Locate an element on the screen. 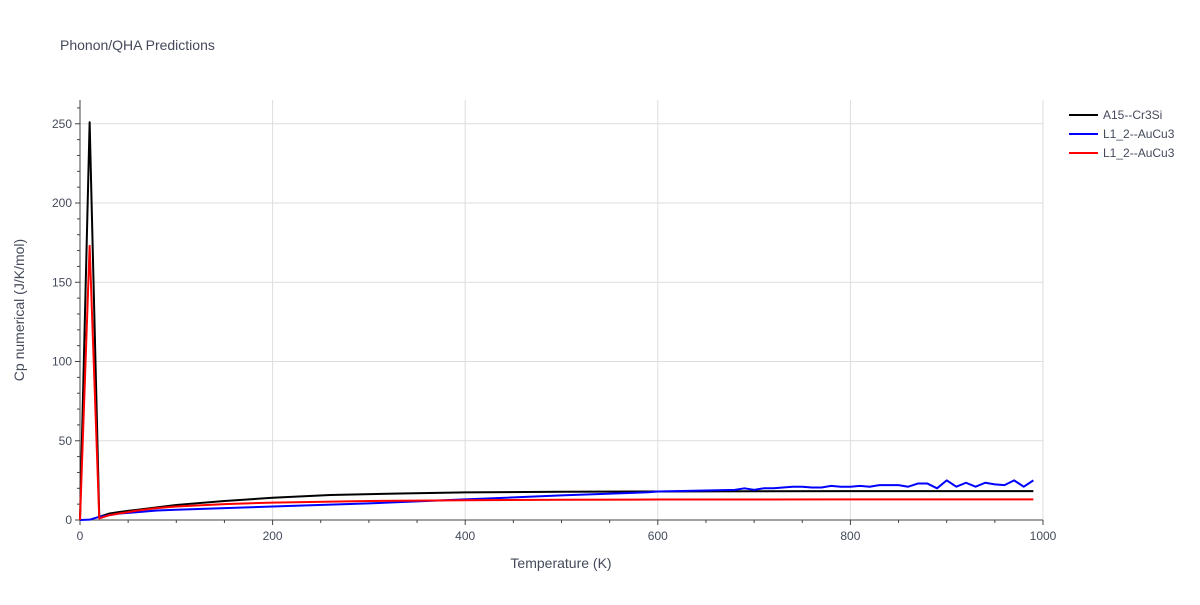  legend-item-2: L1_2--AuCu3 is located at coordinates (1122, 134).